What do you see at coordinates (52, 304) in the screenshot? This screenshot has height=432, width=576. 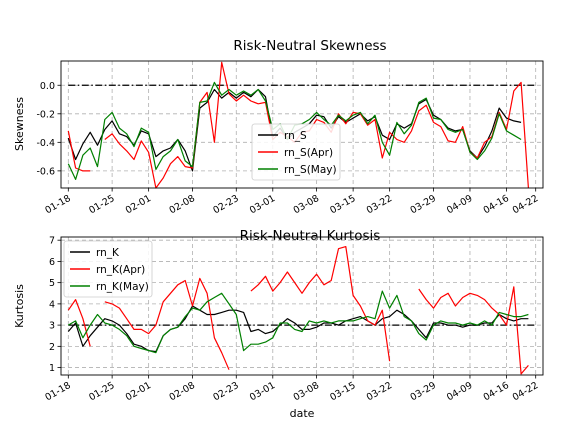 I see `y-tick-label: 4` at bounding box center [52, 304].